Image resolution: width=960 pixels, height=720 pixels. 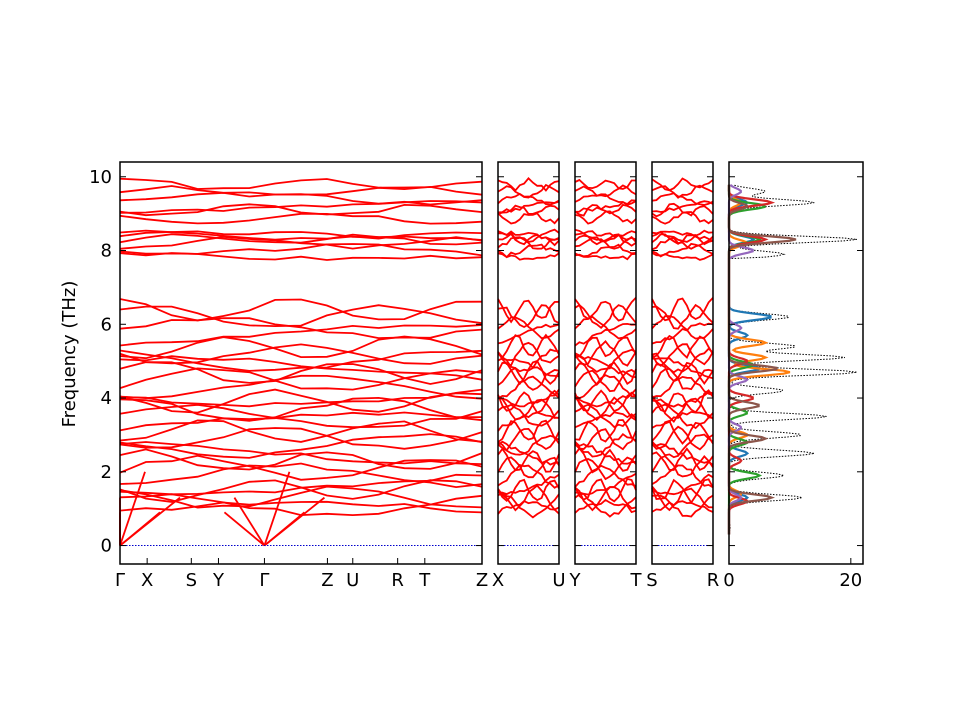 I want to click on y-axis-label: Frequency (THz), so click(x=69, y=354).